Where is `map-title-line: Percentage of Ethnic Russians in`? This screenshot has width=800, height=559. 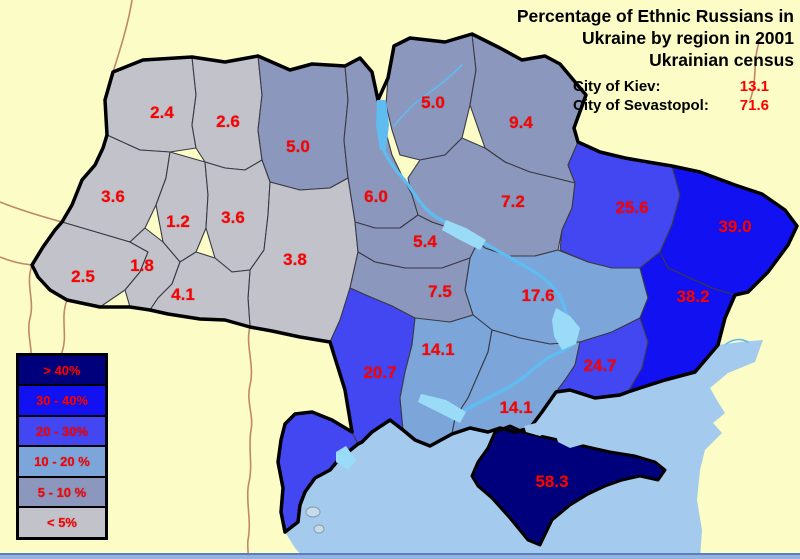 map-title-line: Percentage of Ethnic Russians in is located at coordinates (655, 16).